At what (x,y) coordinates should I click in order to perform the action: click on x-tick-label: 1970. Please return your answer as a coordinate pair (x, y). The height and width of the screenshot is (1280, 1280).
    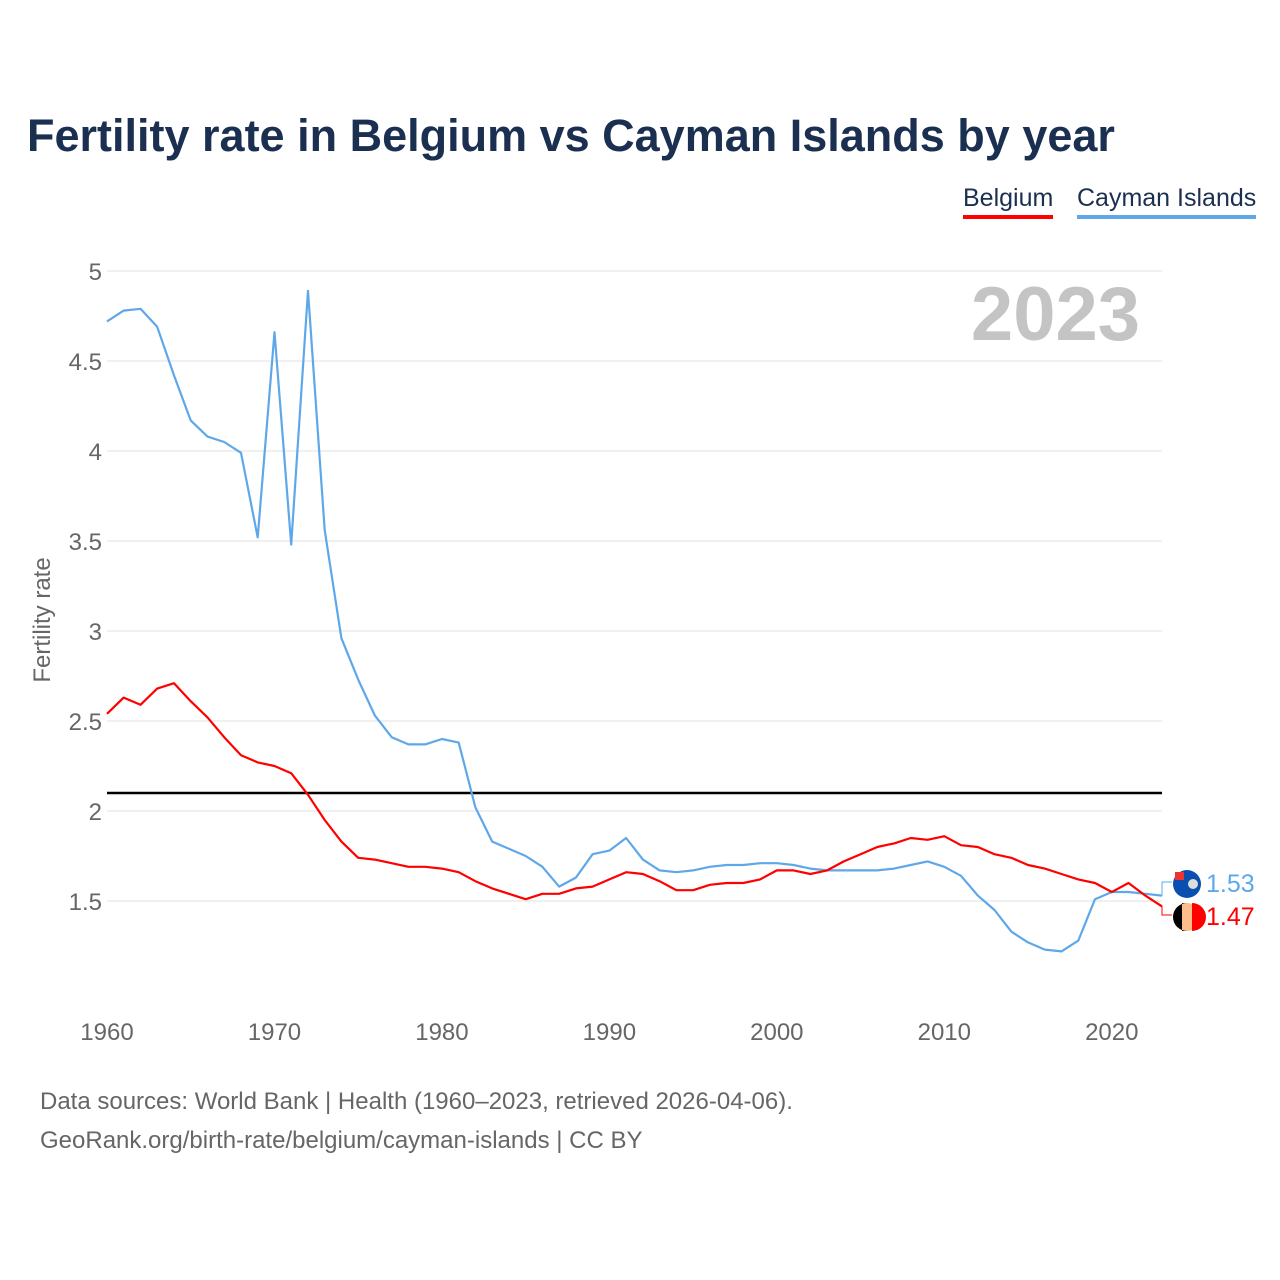
    Looking at the image, I should click on (274, 1032).